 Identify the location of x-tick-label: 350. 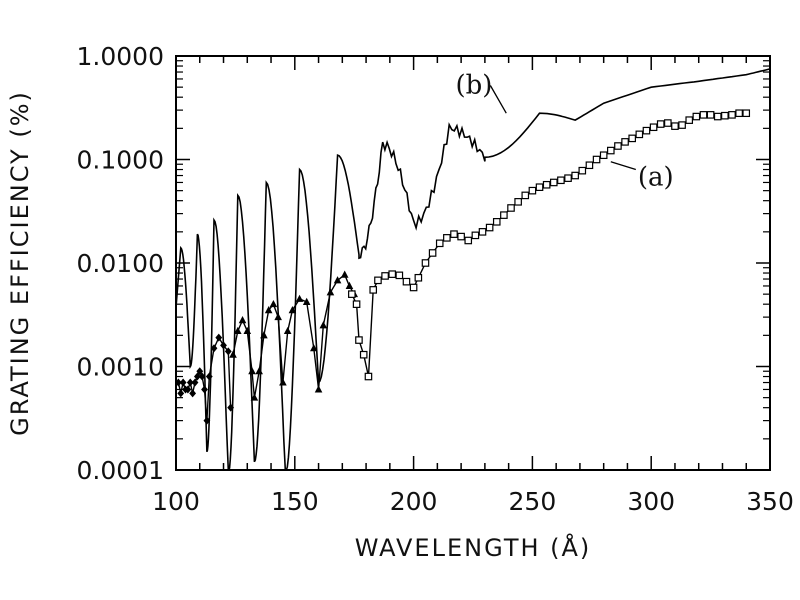
(770, 501).